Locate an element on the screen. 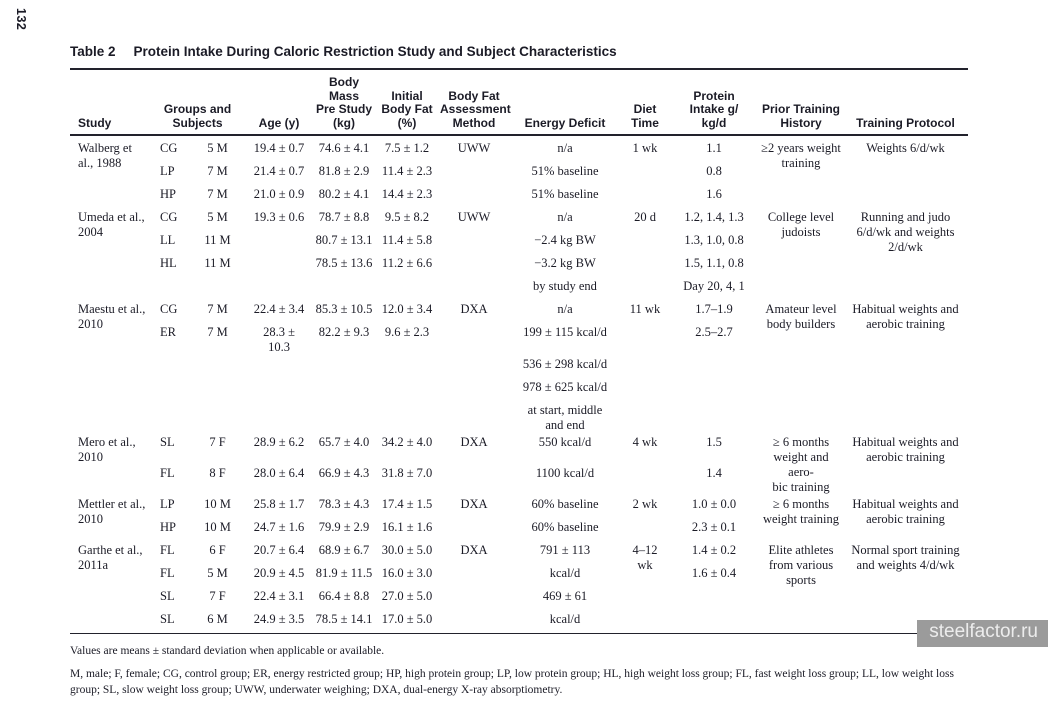  table-label: Table 2 is located at coordinates (93, 51).